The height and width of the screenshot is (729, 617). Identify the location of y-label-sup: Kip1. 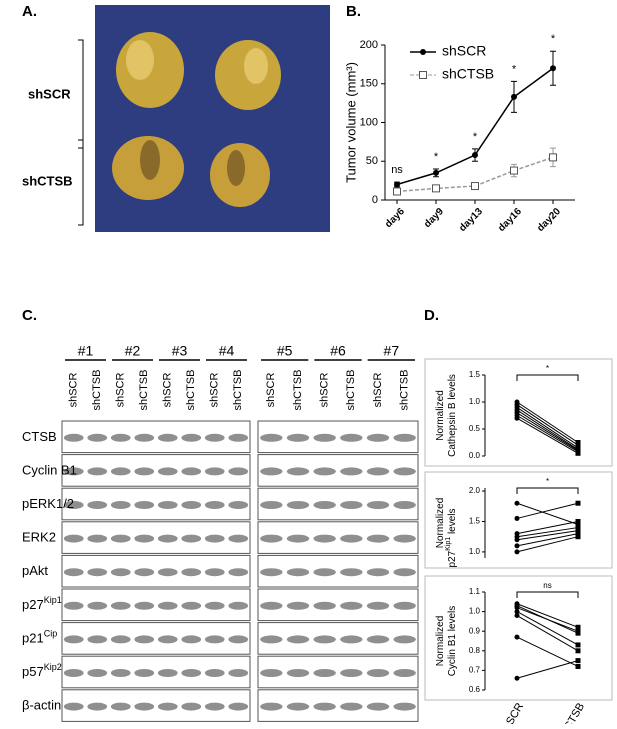
(448, 544).